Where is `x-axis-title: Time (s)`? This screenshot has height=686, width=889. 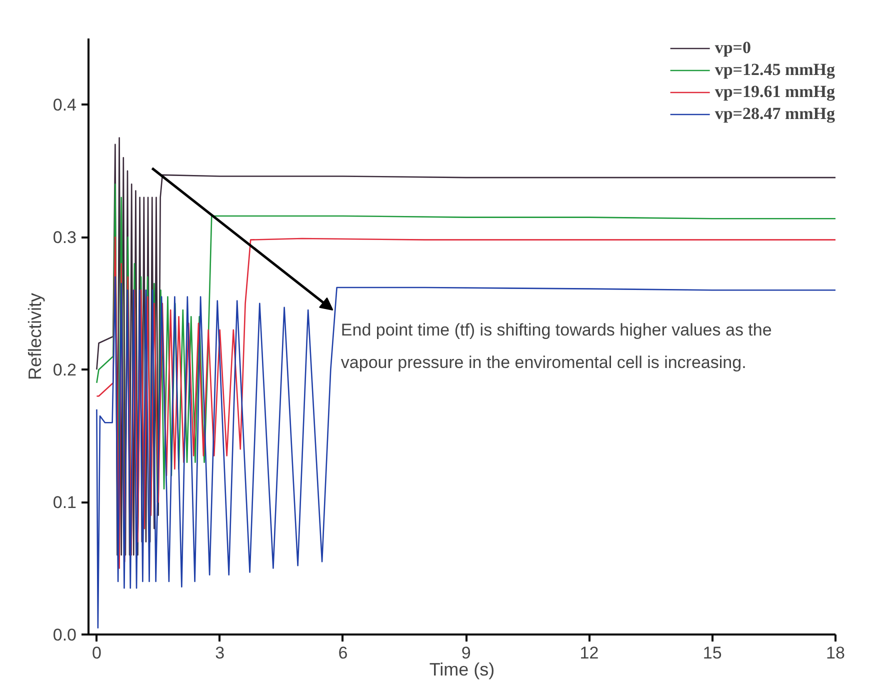 x-axis-title: Time (s) is located at coordinates (462, 670).